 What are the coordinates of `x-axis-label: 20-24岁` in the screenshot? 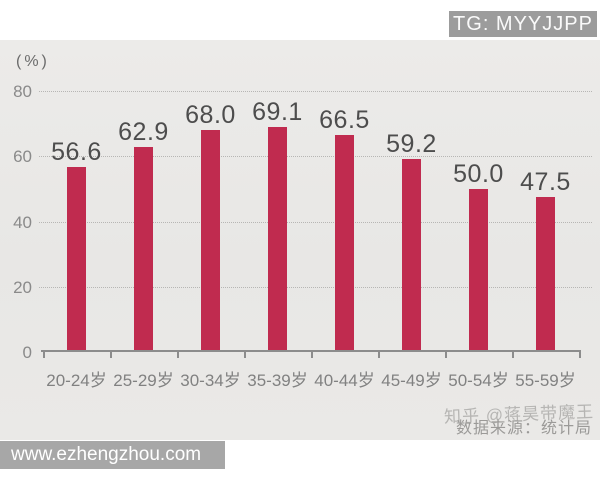 It's located at (76, 380).